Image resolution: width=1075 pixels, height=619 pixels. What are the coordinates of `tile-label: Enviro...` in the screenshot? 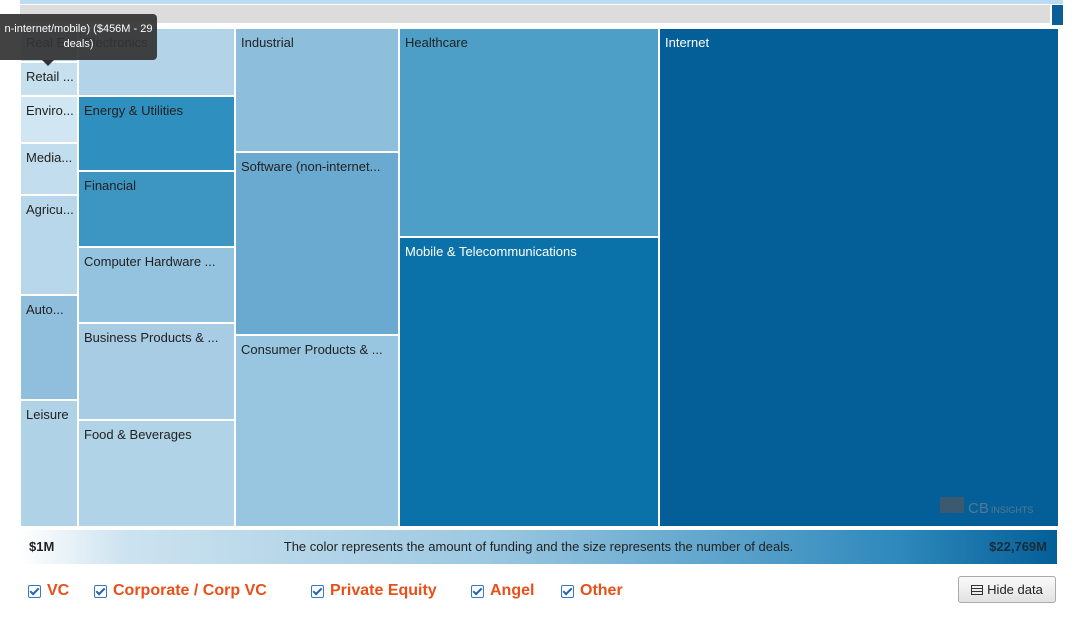 It's located at (50, 110).